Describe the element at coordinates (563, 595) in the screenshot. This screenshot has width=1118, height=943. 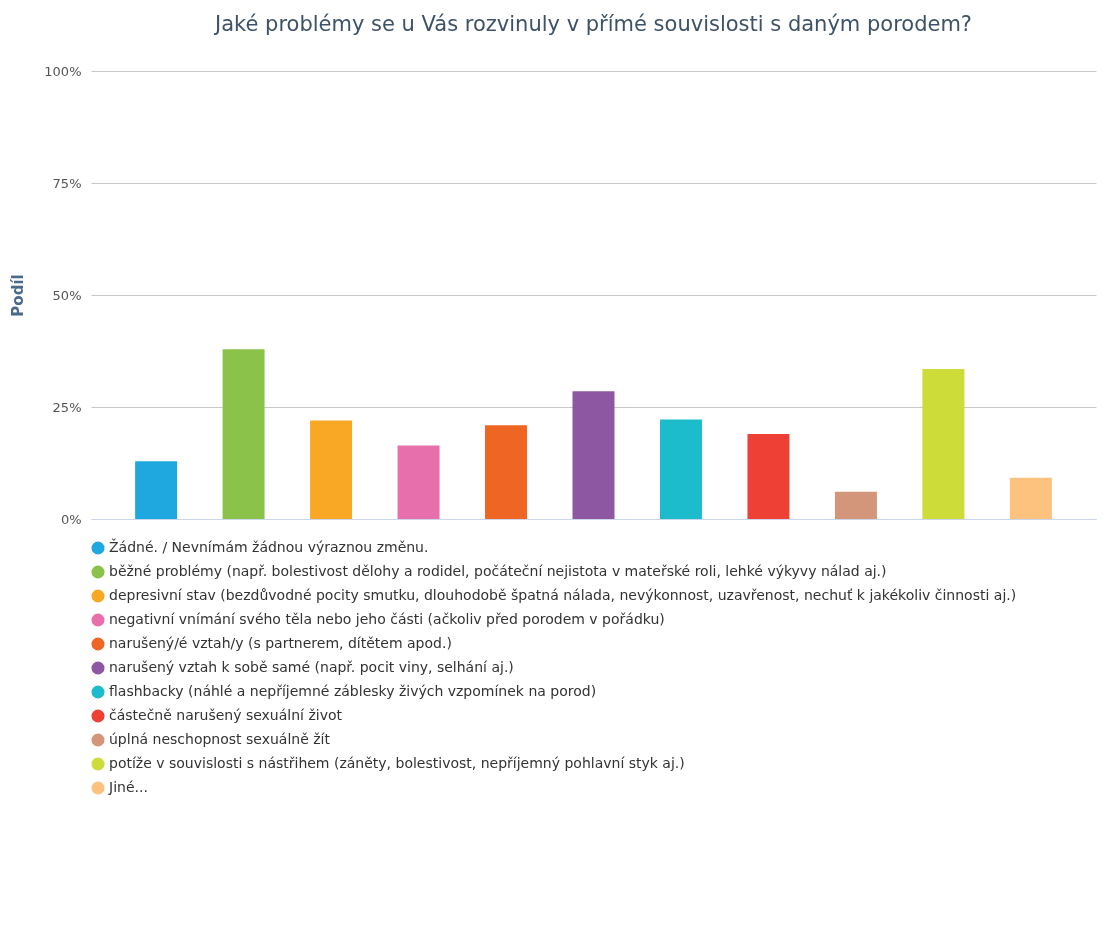
I see `legend-label: depresivní stav (bezdůvodné pocity smutku, dlouhodobě špatná nálada, nevýkonnost, uzavřenost, nechuť k jakékoliv činnosti aj.)` at that location.